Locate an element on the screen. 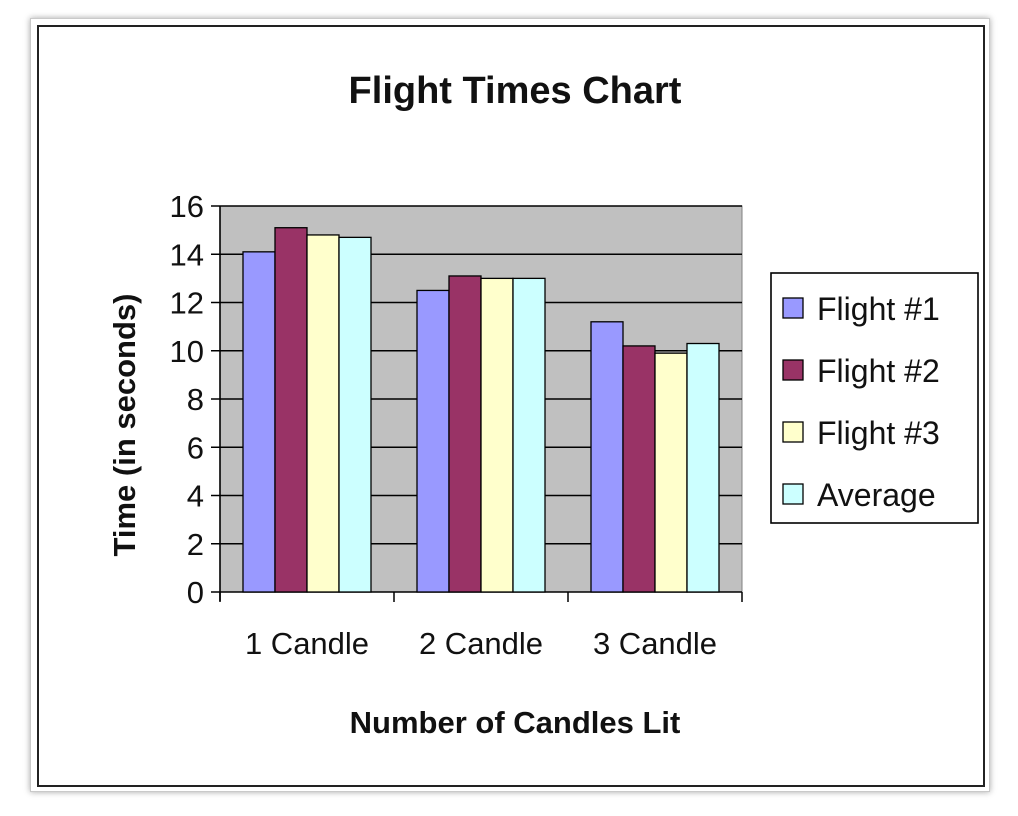 The height and width of the screenshot is (816, 1018). y-axis-title: Time (in seconds) is located at coordinates (124, 425).